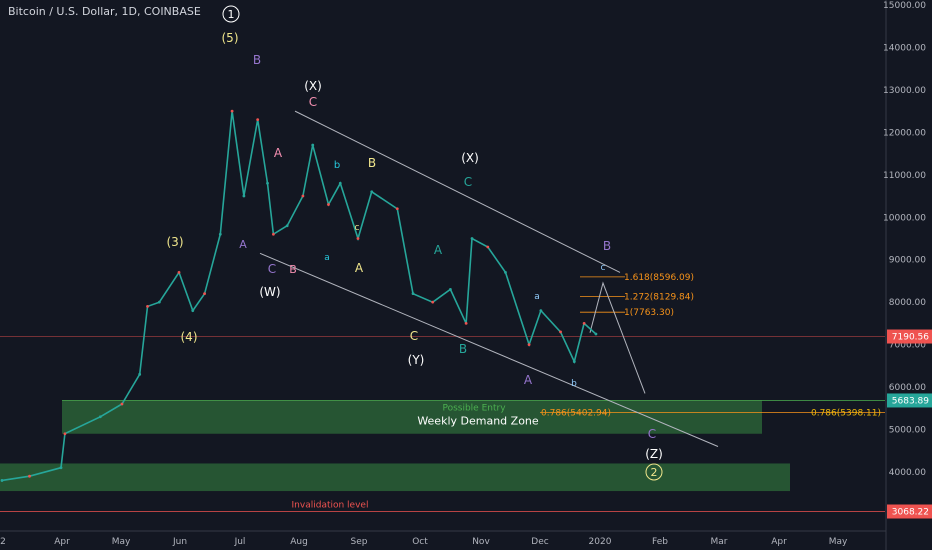  I want to click on y-tick-label: 9000.00, so click(907, 261).